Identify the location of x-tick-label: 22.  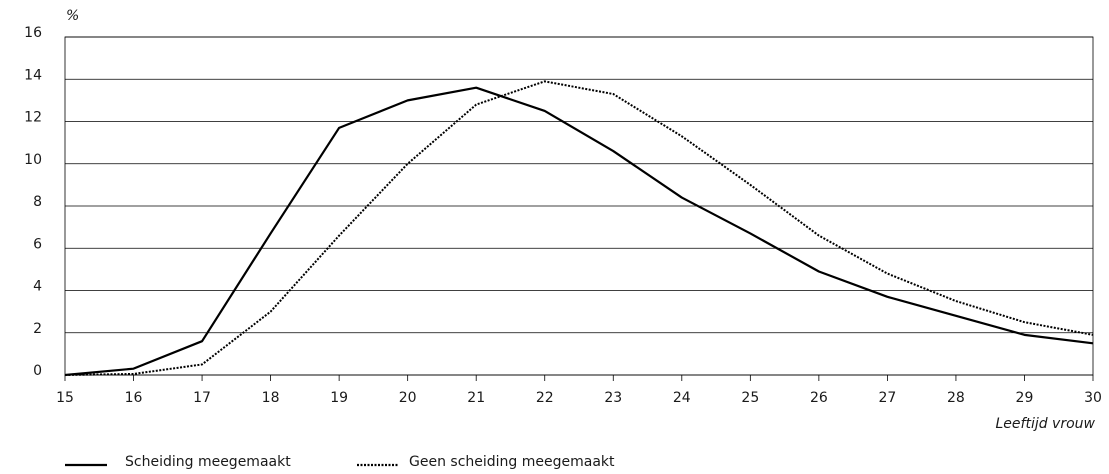
(545, 398).